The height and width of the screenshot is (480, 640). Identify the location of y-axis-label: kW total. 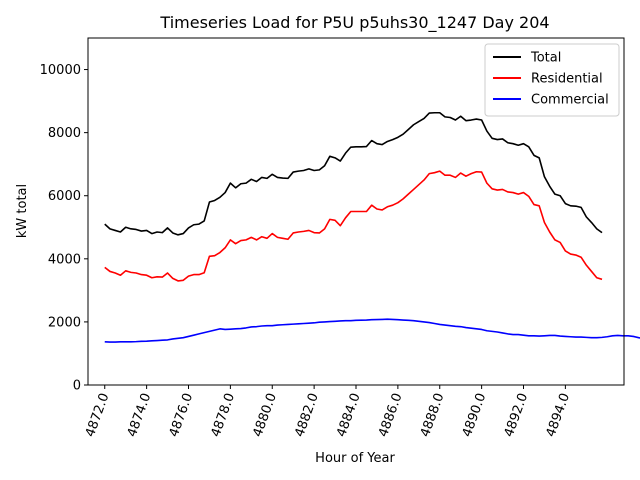
(22, 211).